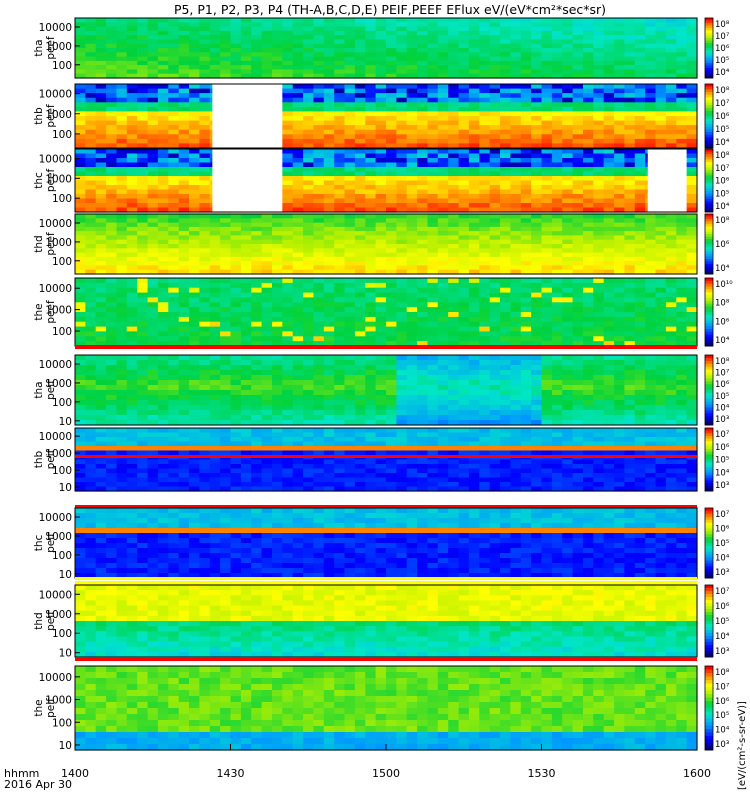  What do you see at coordinates (709, 88) in the screenshot?
I see `colorbar-segment` at bounding box center [709, 88].